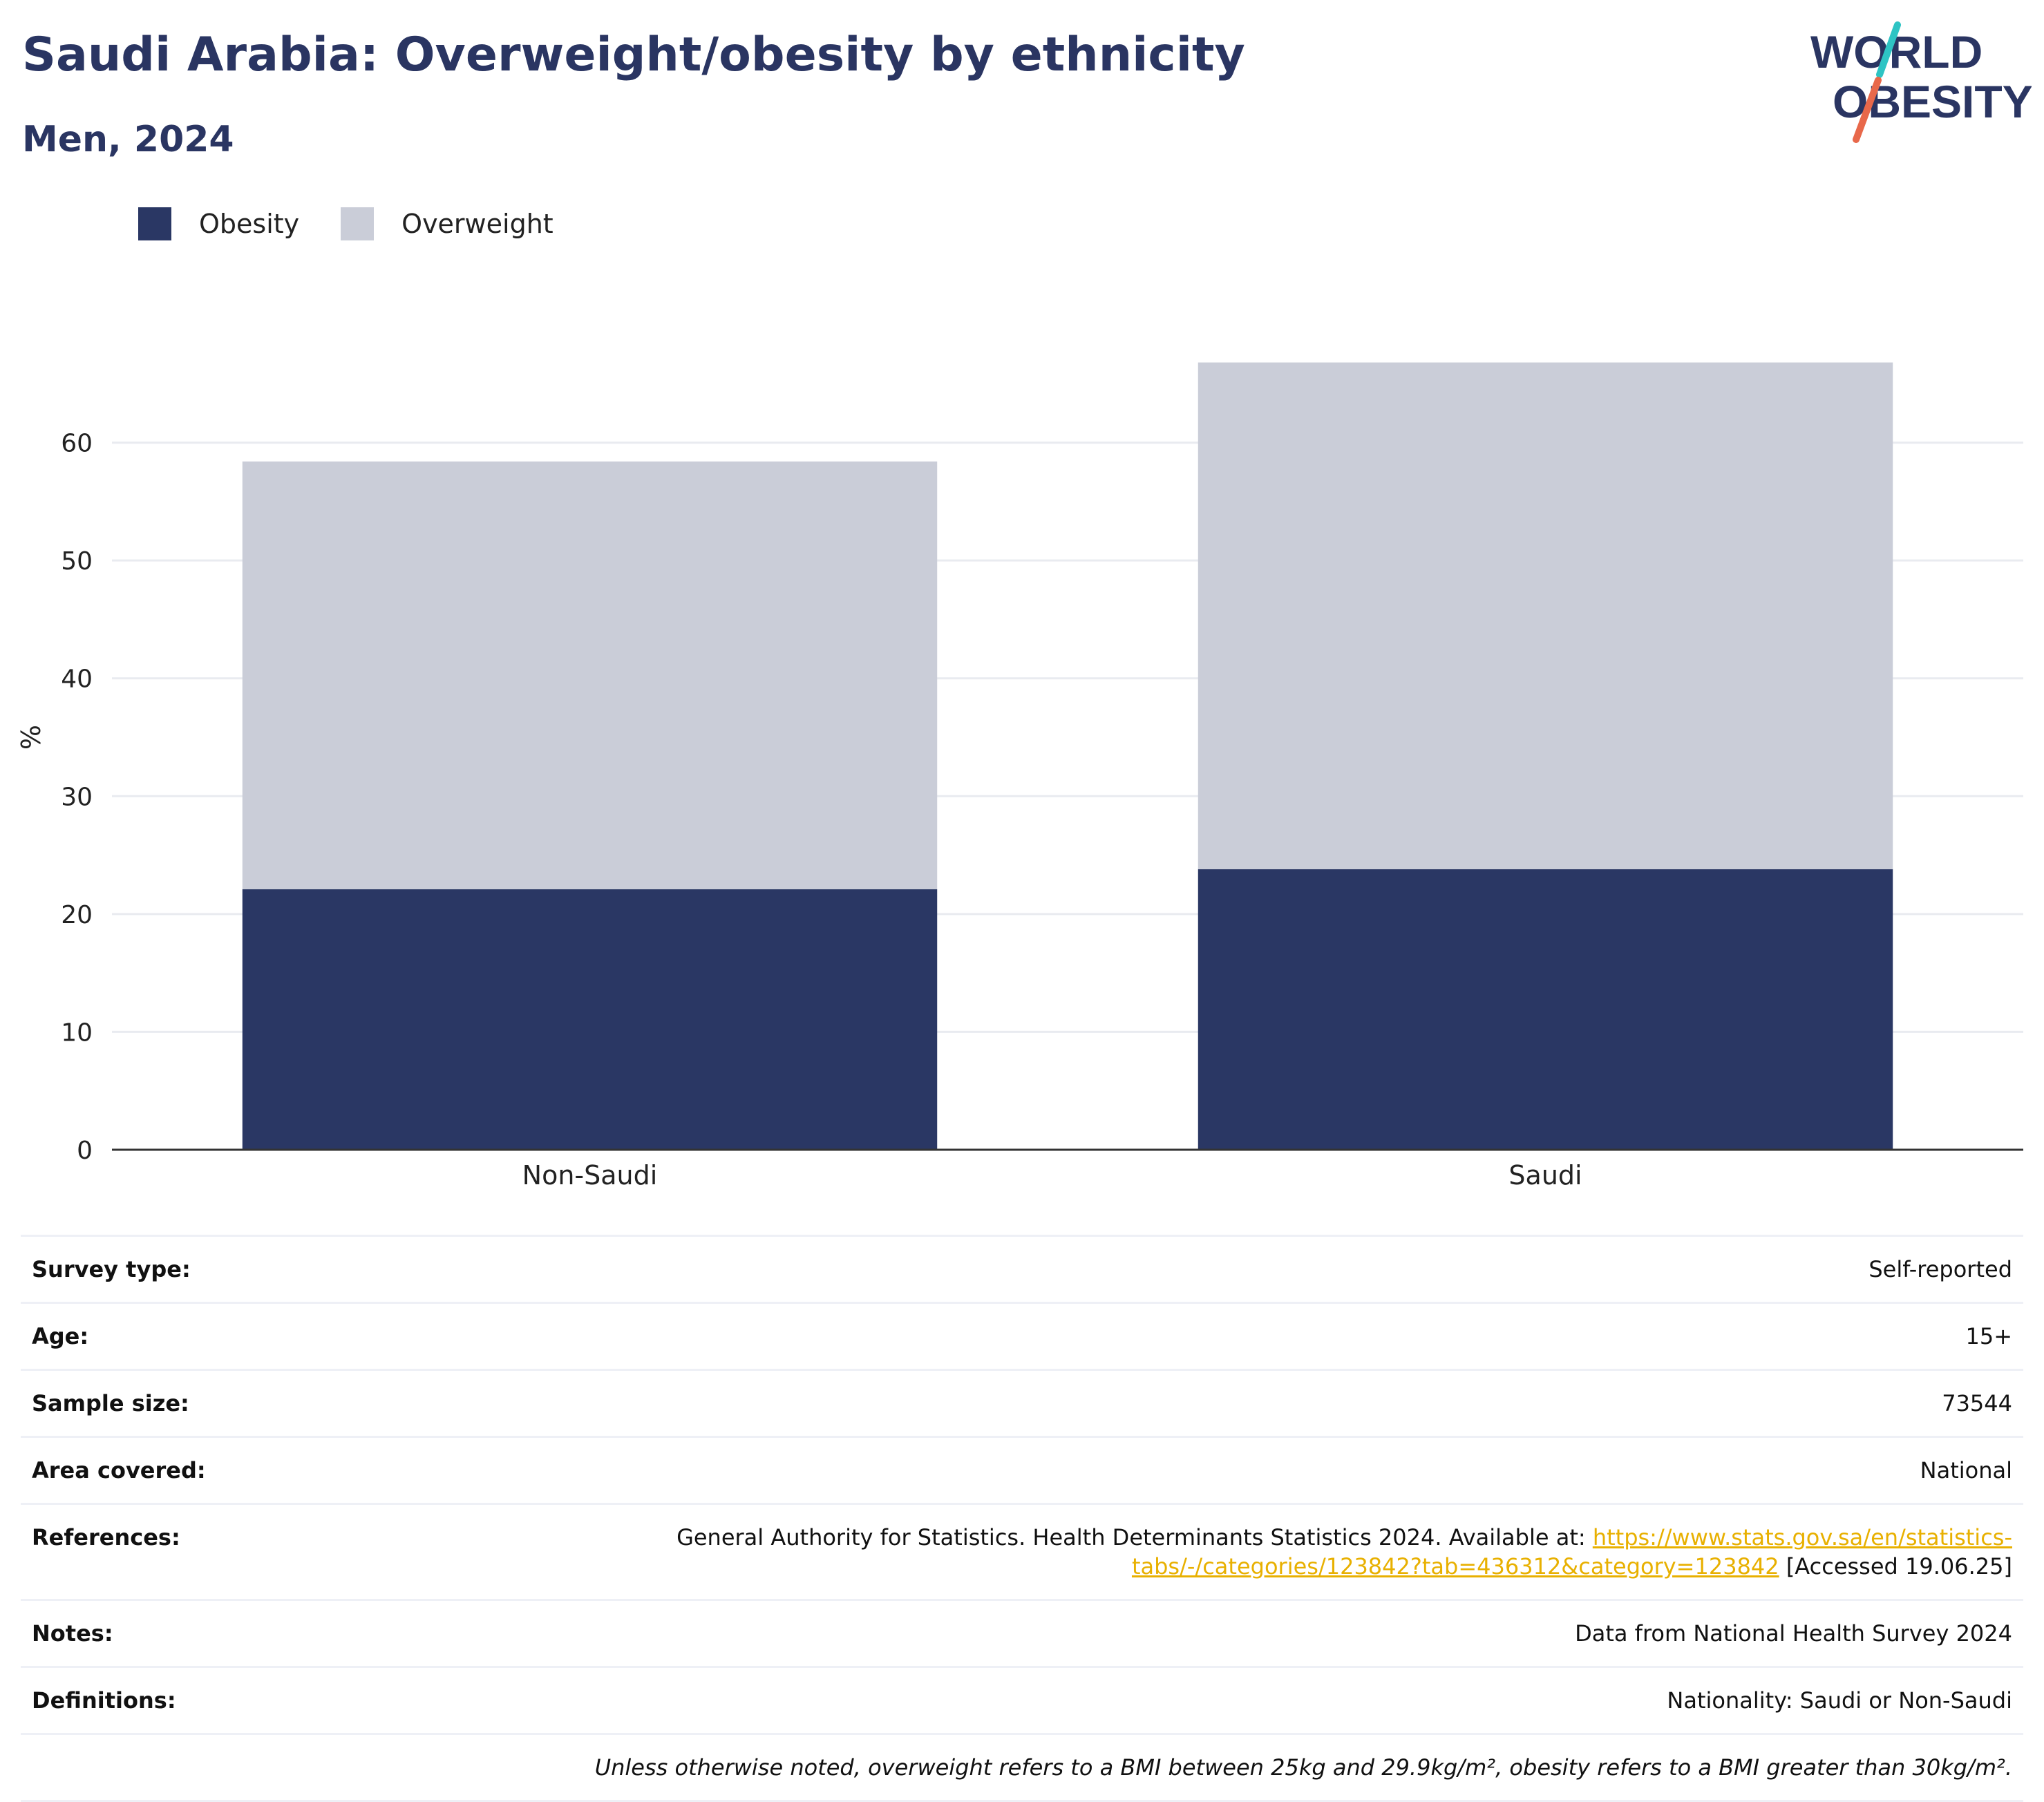 This screenshot has width=2044, height=1802. I want to click on info-value: Data from National Health Survey 2024, so click(1793, 1633).